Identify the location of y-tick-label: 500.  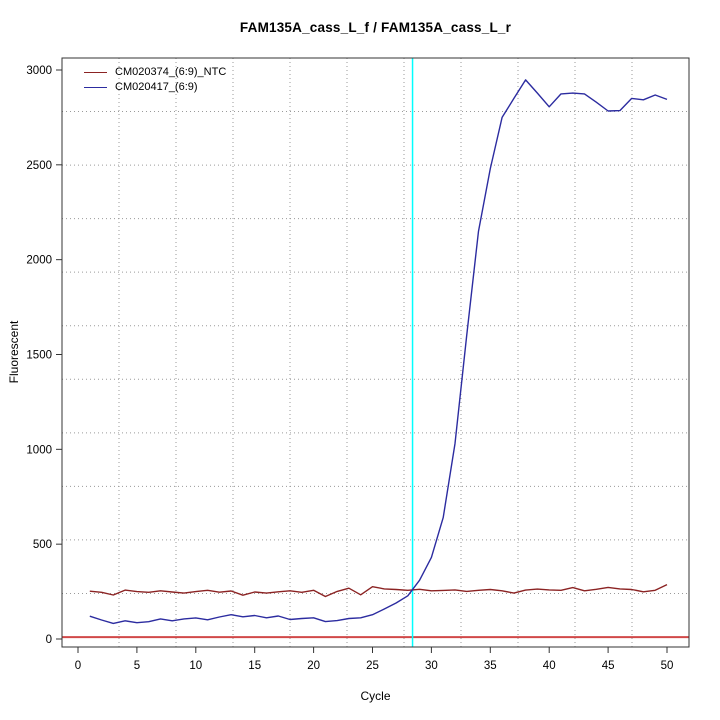
(42, 545).